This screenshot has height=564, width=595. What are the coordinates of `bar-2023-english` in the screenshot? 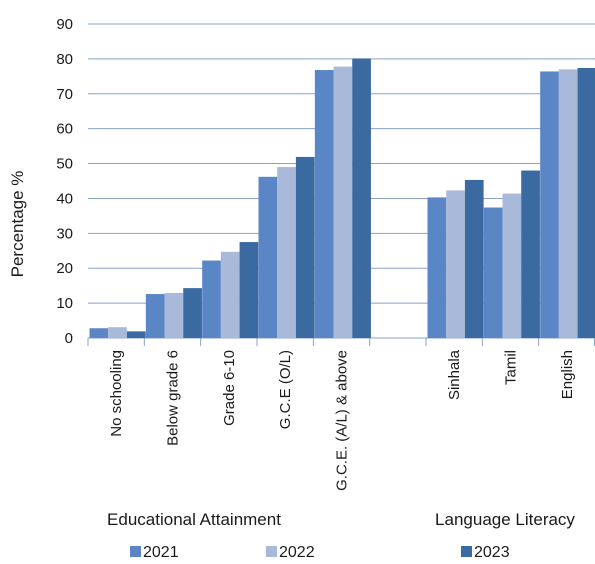 It's located at (586, 203).